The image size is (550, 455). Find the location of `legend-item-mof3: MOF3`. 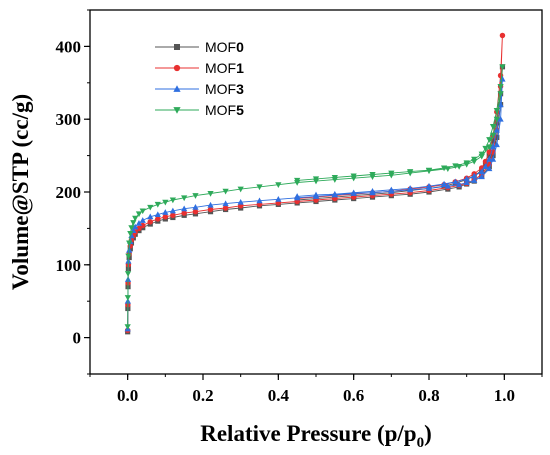

legend-item-mof3: MOF3 is located at coordinates (199, 89).